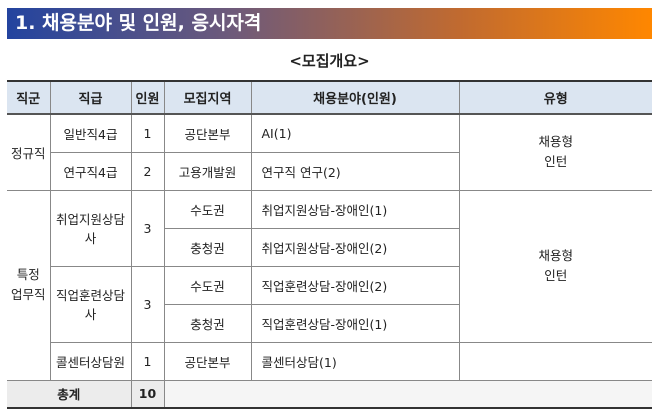 Image resolution: width=659 pixels, height=420 pixels. Describe the element at coordinates (91, 361) in the screenshot. I see `grade: 콜센터상담원` at that location.